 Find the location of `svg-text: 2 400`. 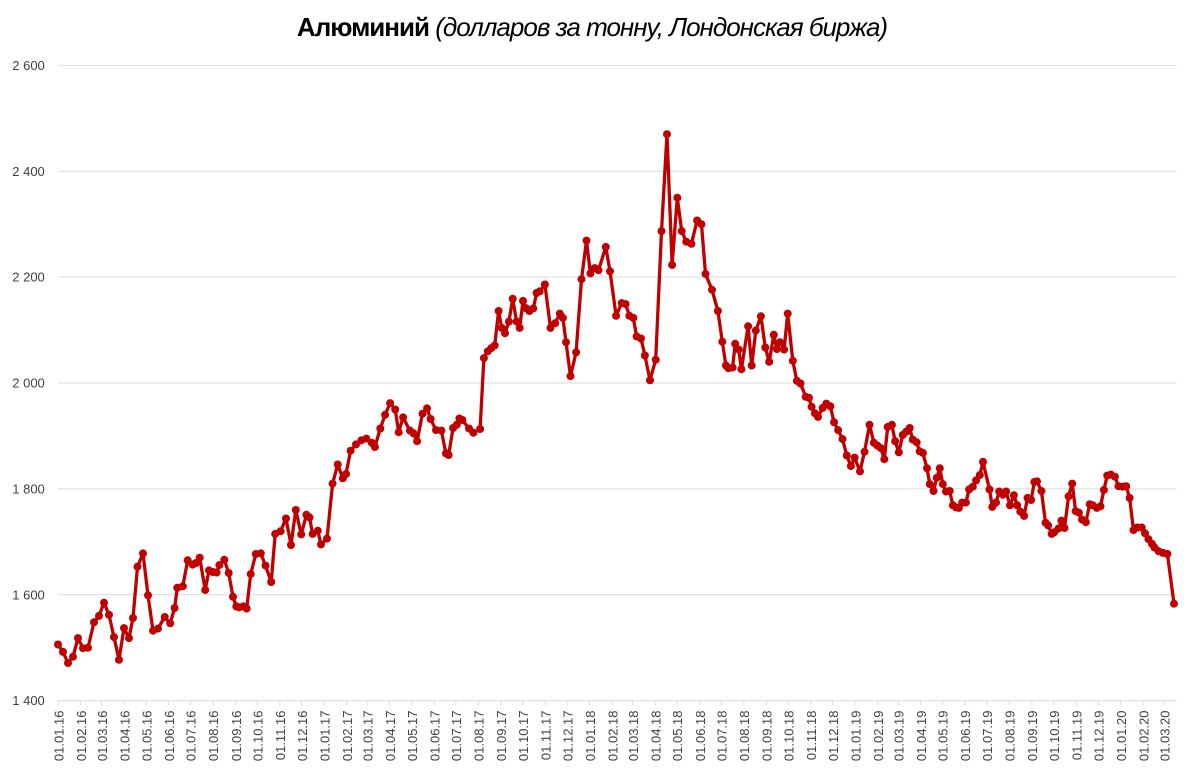

svg-text: 2 400 is located at coordinates (28, 171).